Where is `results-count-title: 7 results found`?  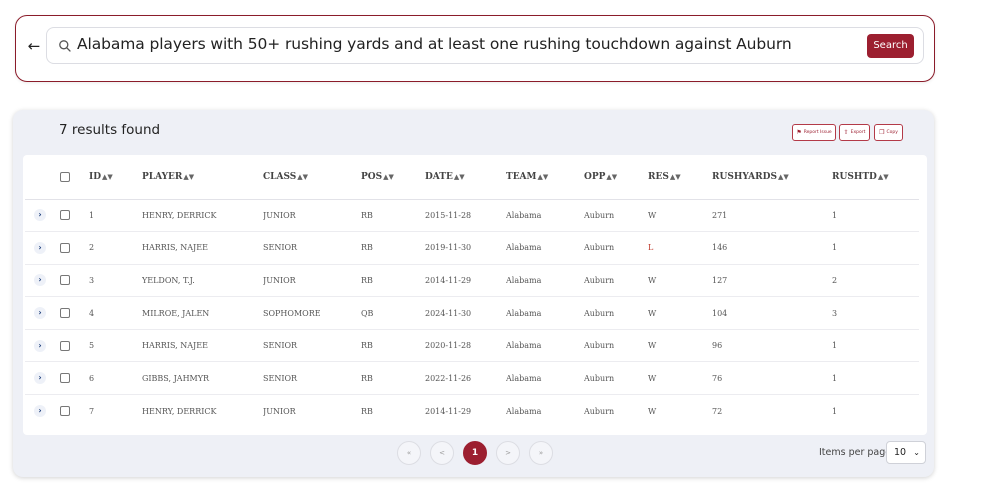
results-count-title: 7 results found is located at coordinates (110, 130).